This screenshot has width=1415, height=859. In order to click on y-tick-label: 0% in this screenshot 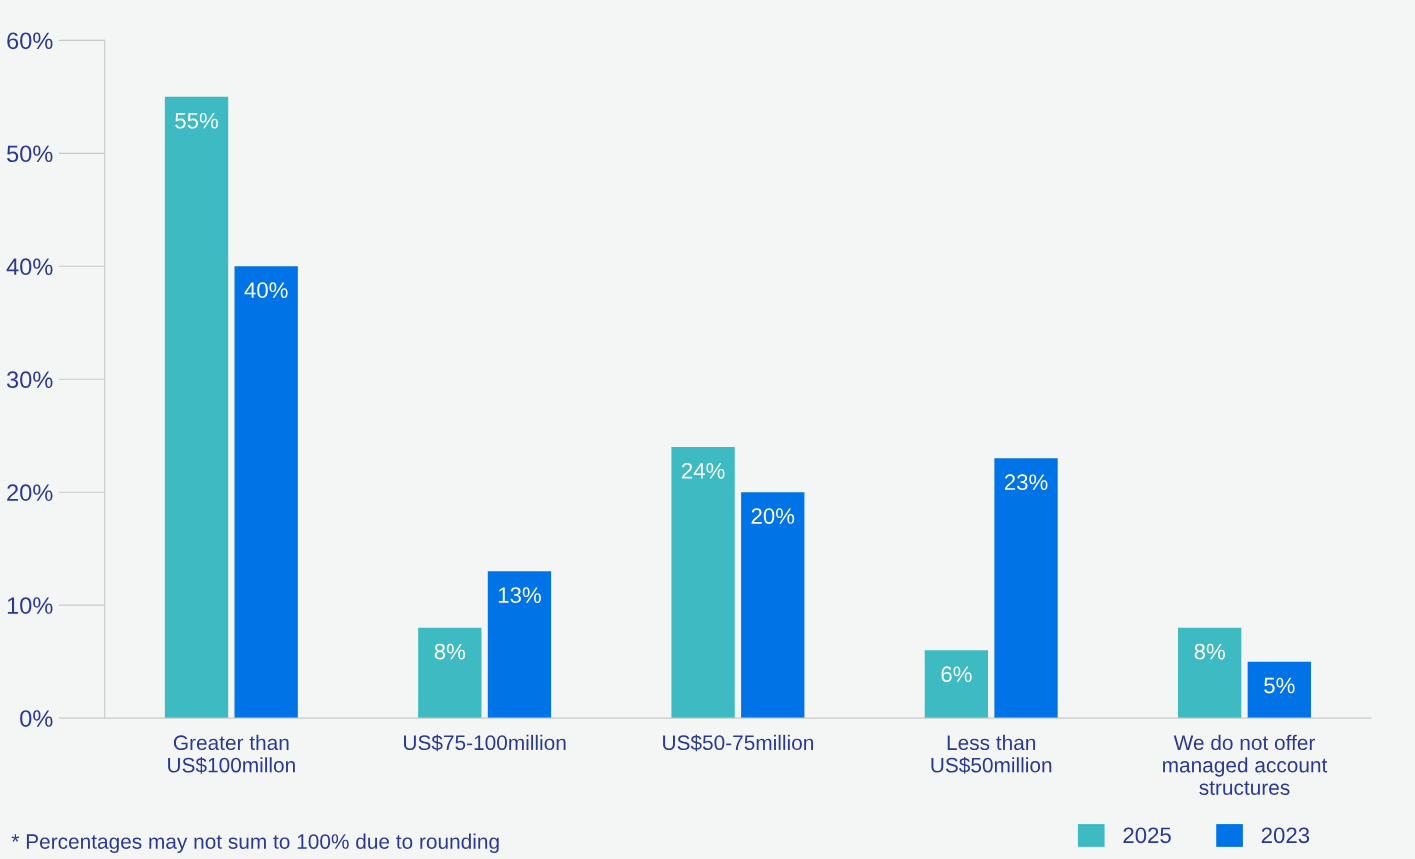, I will do `click(36, 718)`.